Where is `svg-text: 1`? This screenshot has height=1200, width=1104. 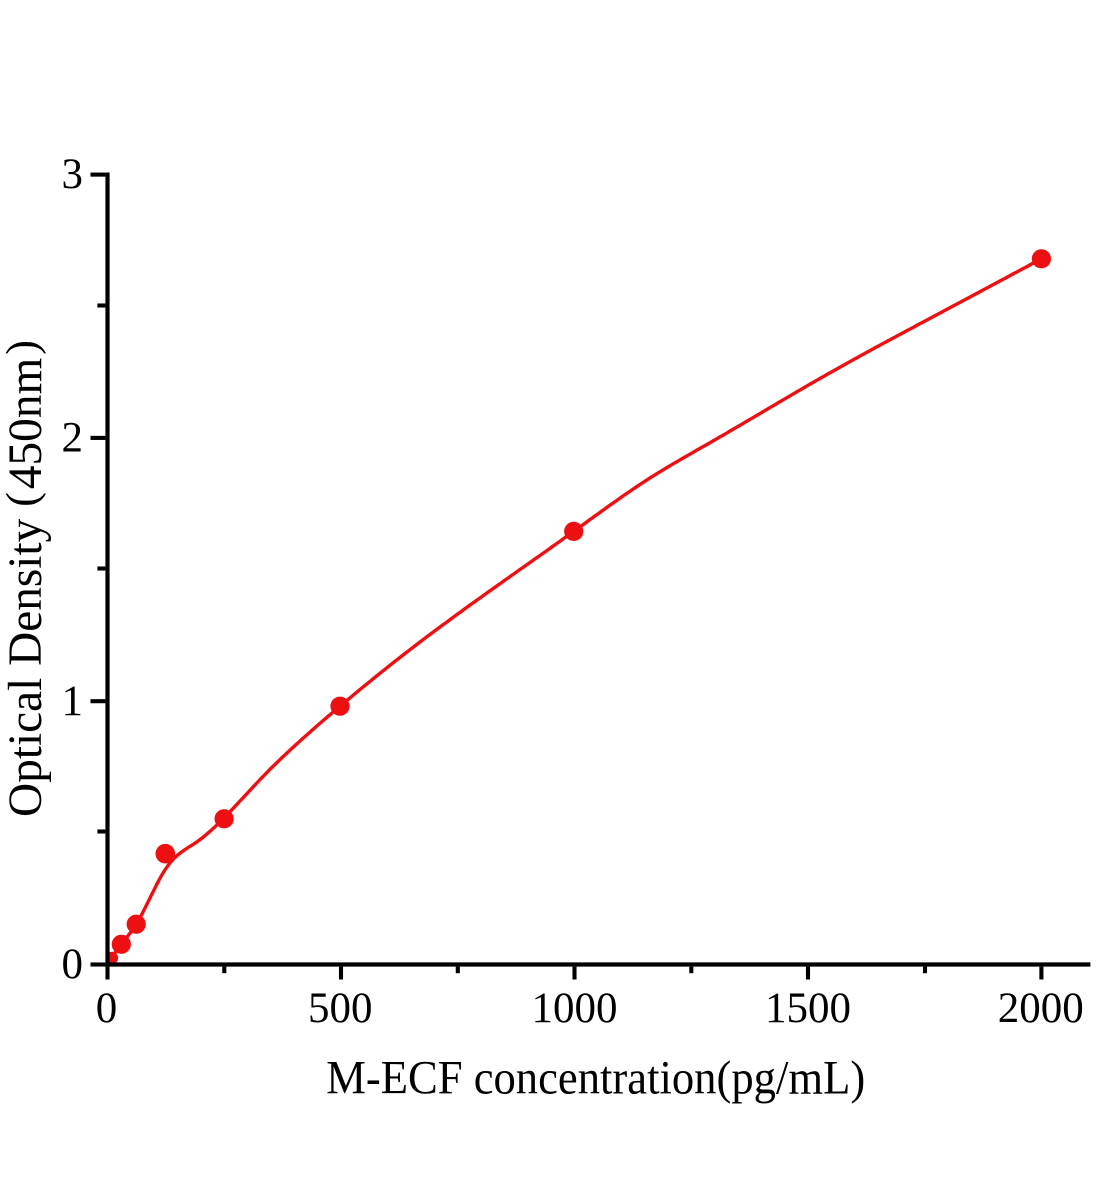
svg-text: 1 is located at coordinates (73, 701).